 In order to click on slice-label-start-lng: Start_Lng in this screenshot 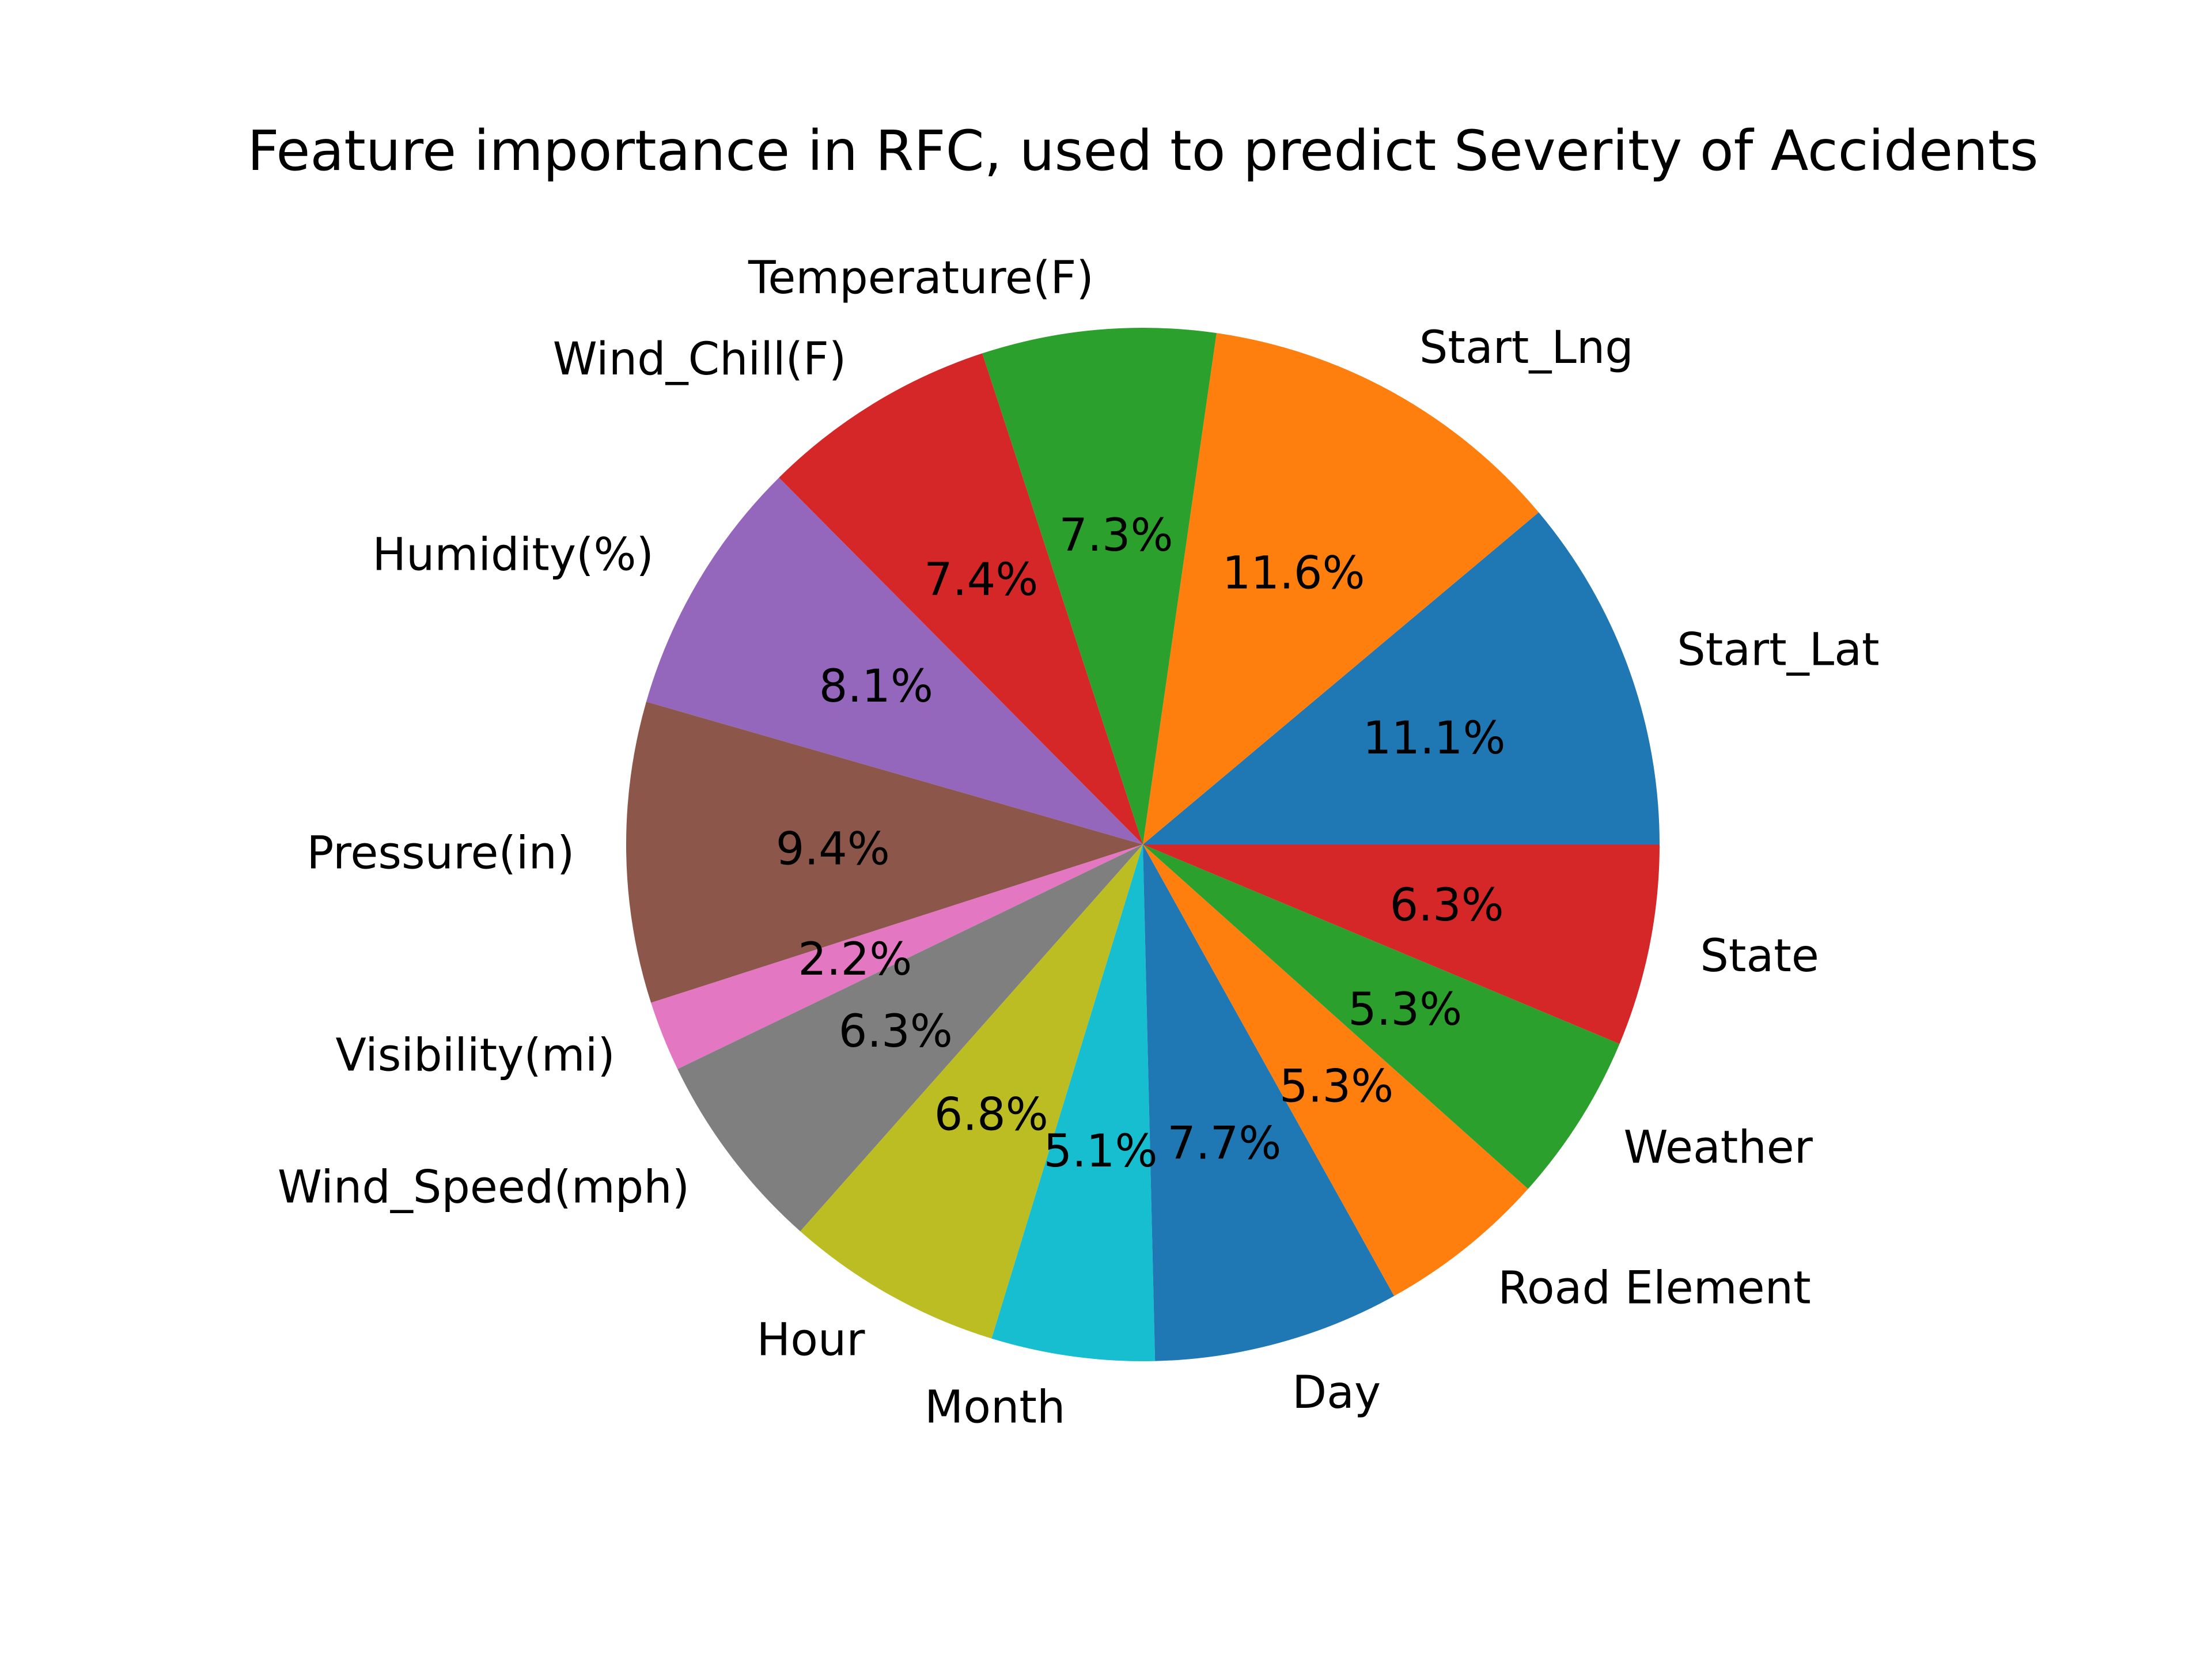, I will do `click(1526, 348)`.